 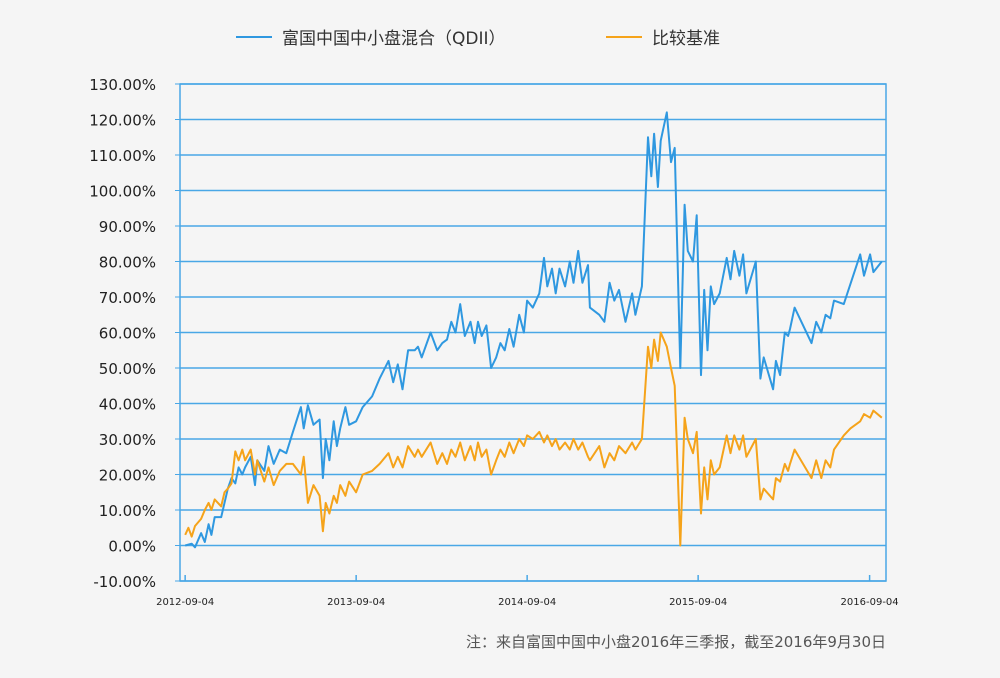 What do you see at coordinates (686, 39) in the screenshot?
I see `legend-label-benchmark: 比较基准` at bounding box center [686, 39].